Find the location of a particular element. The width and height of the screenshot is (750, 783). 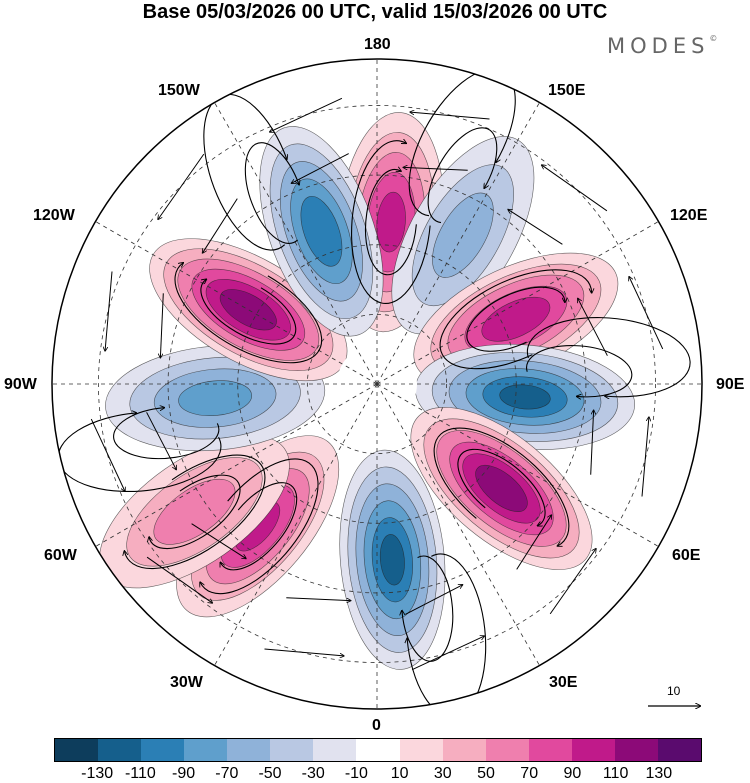

brand-text: MODES is located at coordinates (658, 46).